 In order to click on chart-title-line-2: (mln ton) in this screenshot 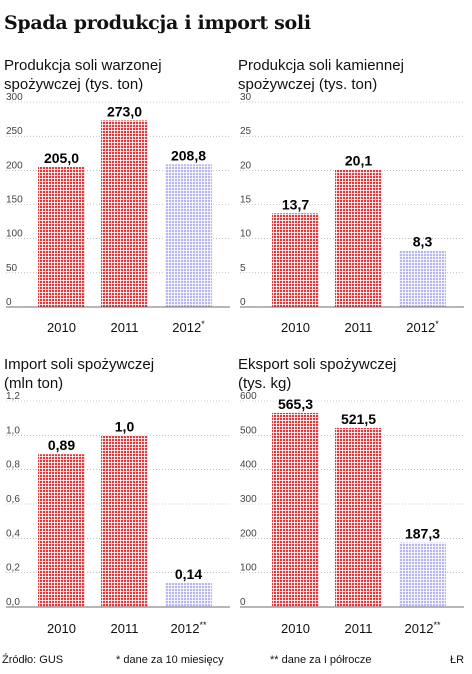, I will do `click(34, 383)`.